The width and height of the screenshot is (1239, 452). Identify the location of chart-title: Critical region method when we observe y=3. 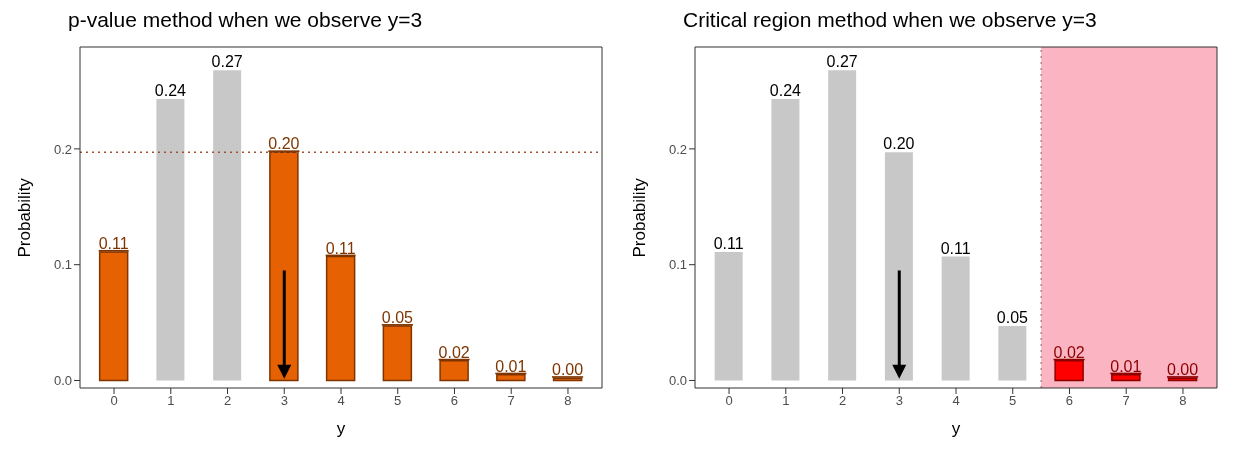
(890, 20).